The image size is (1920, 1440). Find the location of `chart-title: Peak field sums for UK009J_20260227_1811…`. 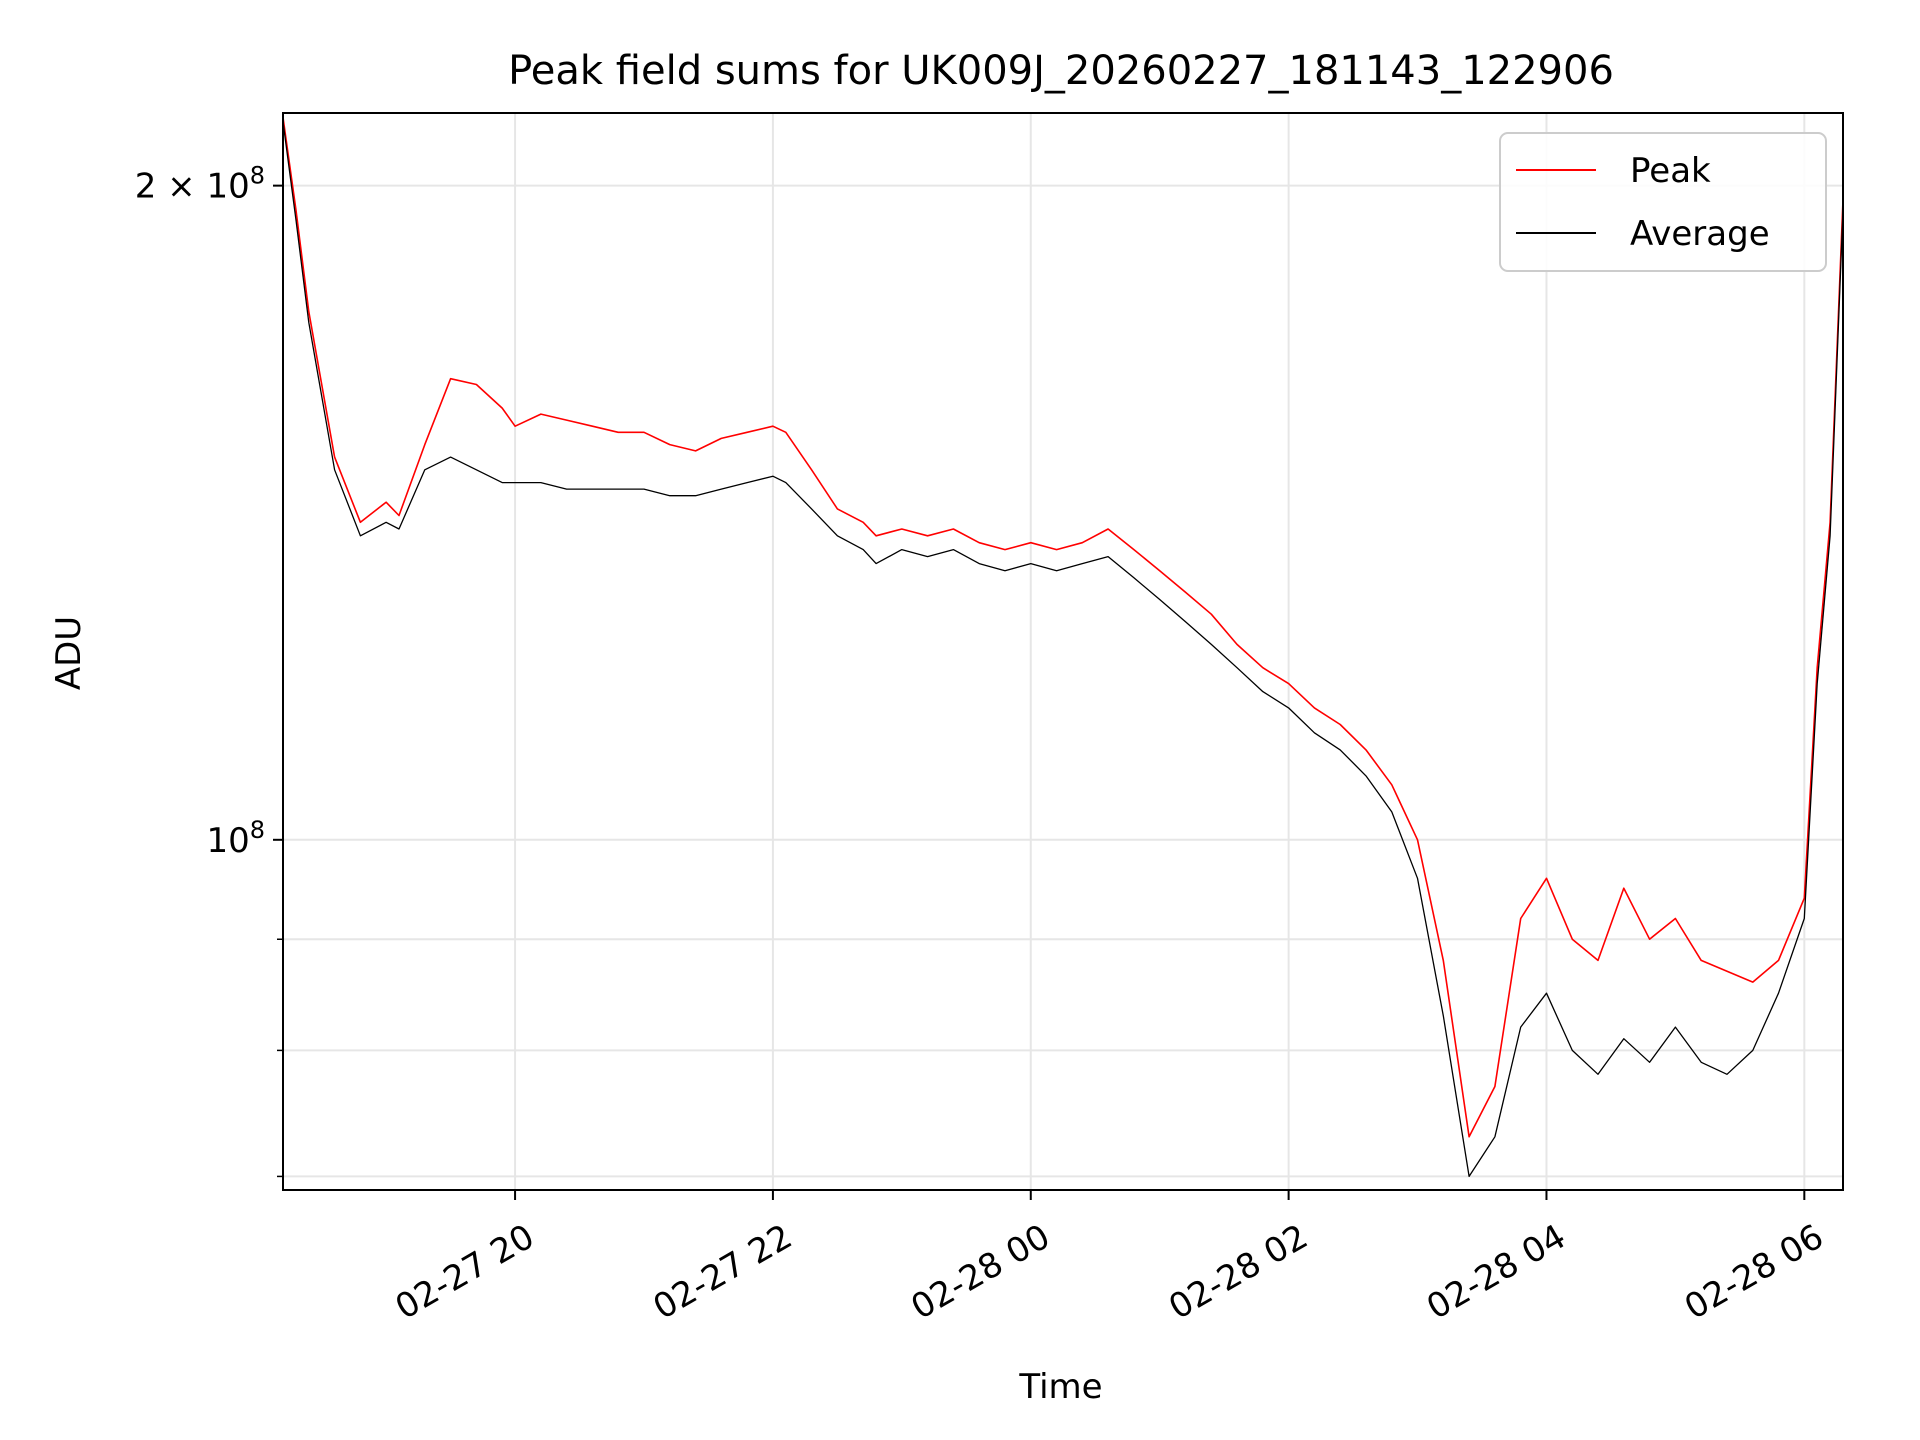

chart-title: Peak field sums for UK009J_20260227_1811… is located at coordinates (1061, 71).